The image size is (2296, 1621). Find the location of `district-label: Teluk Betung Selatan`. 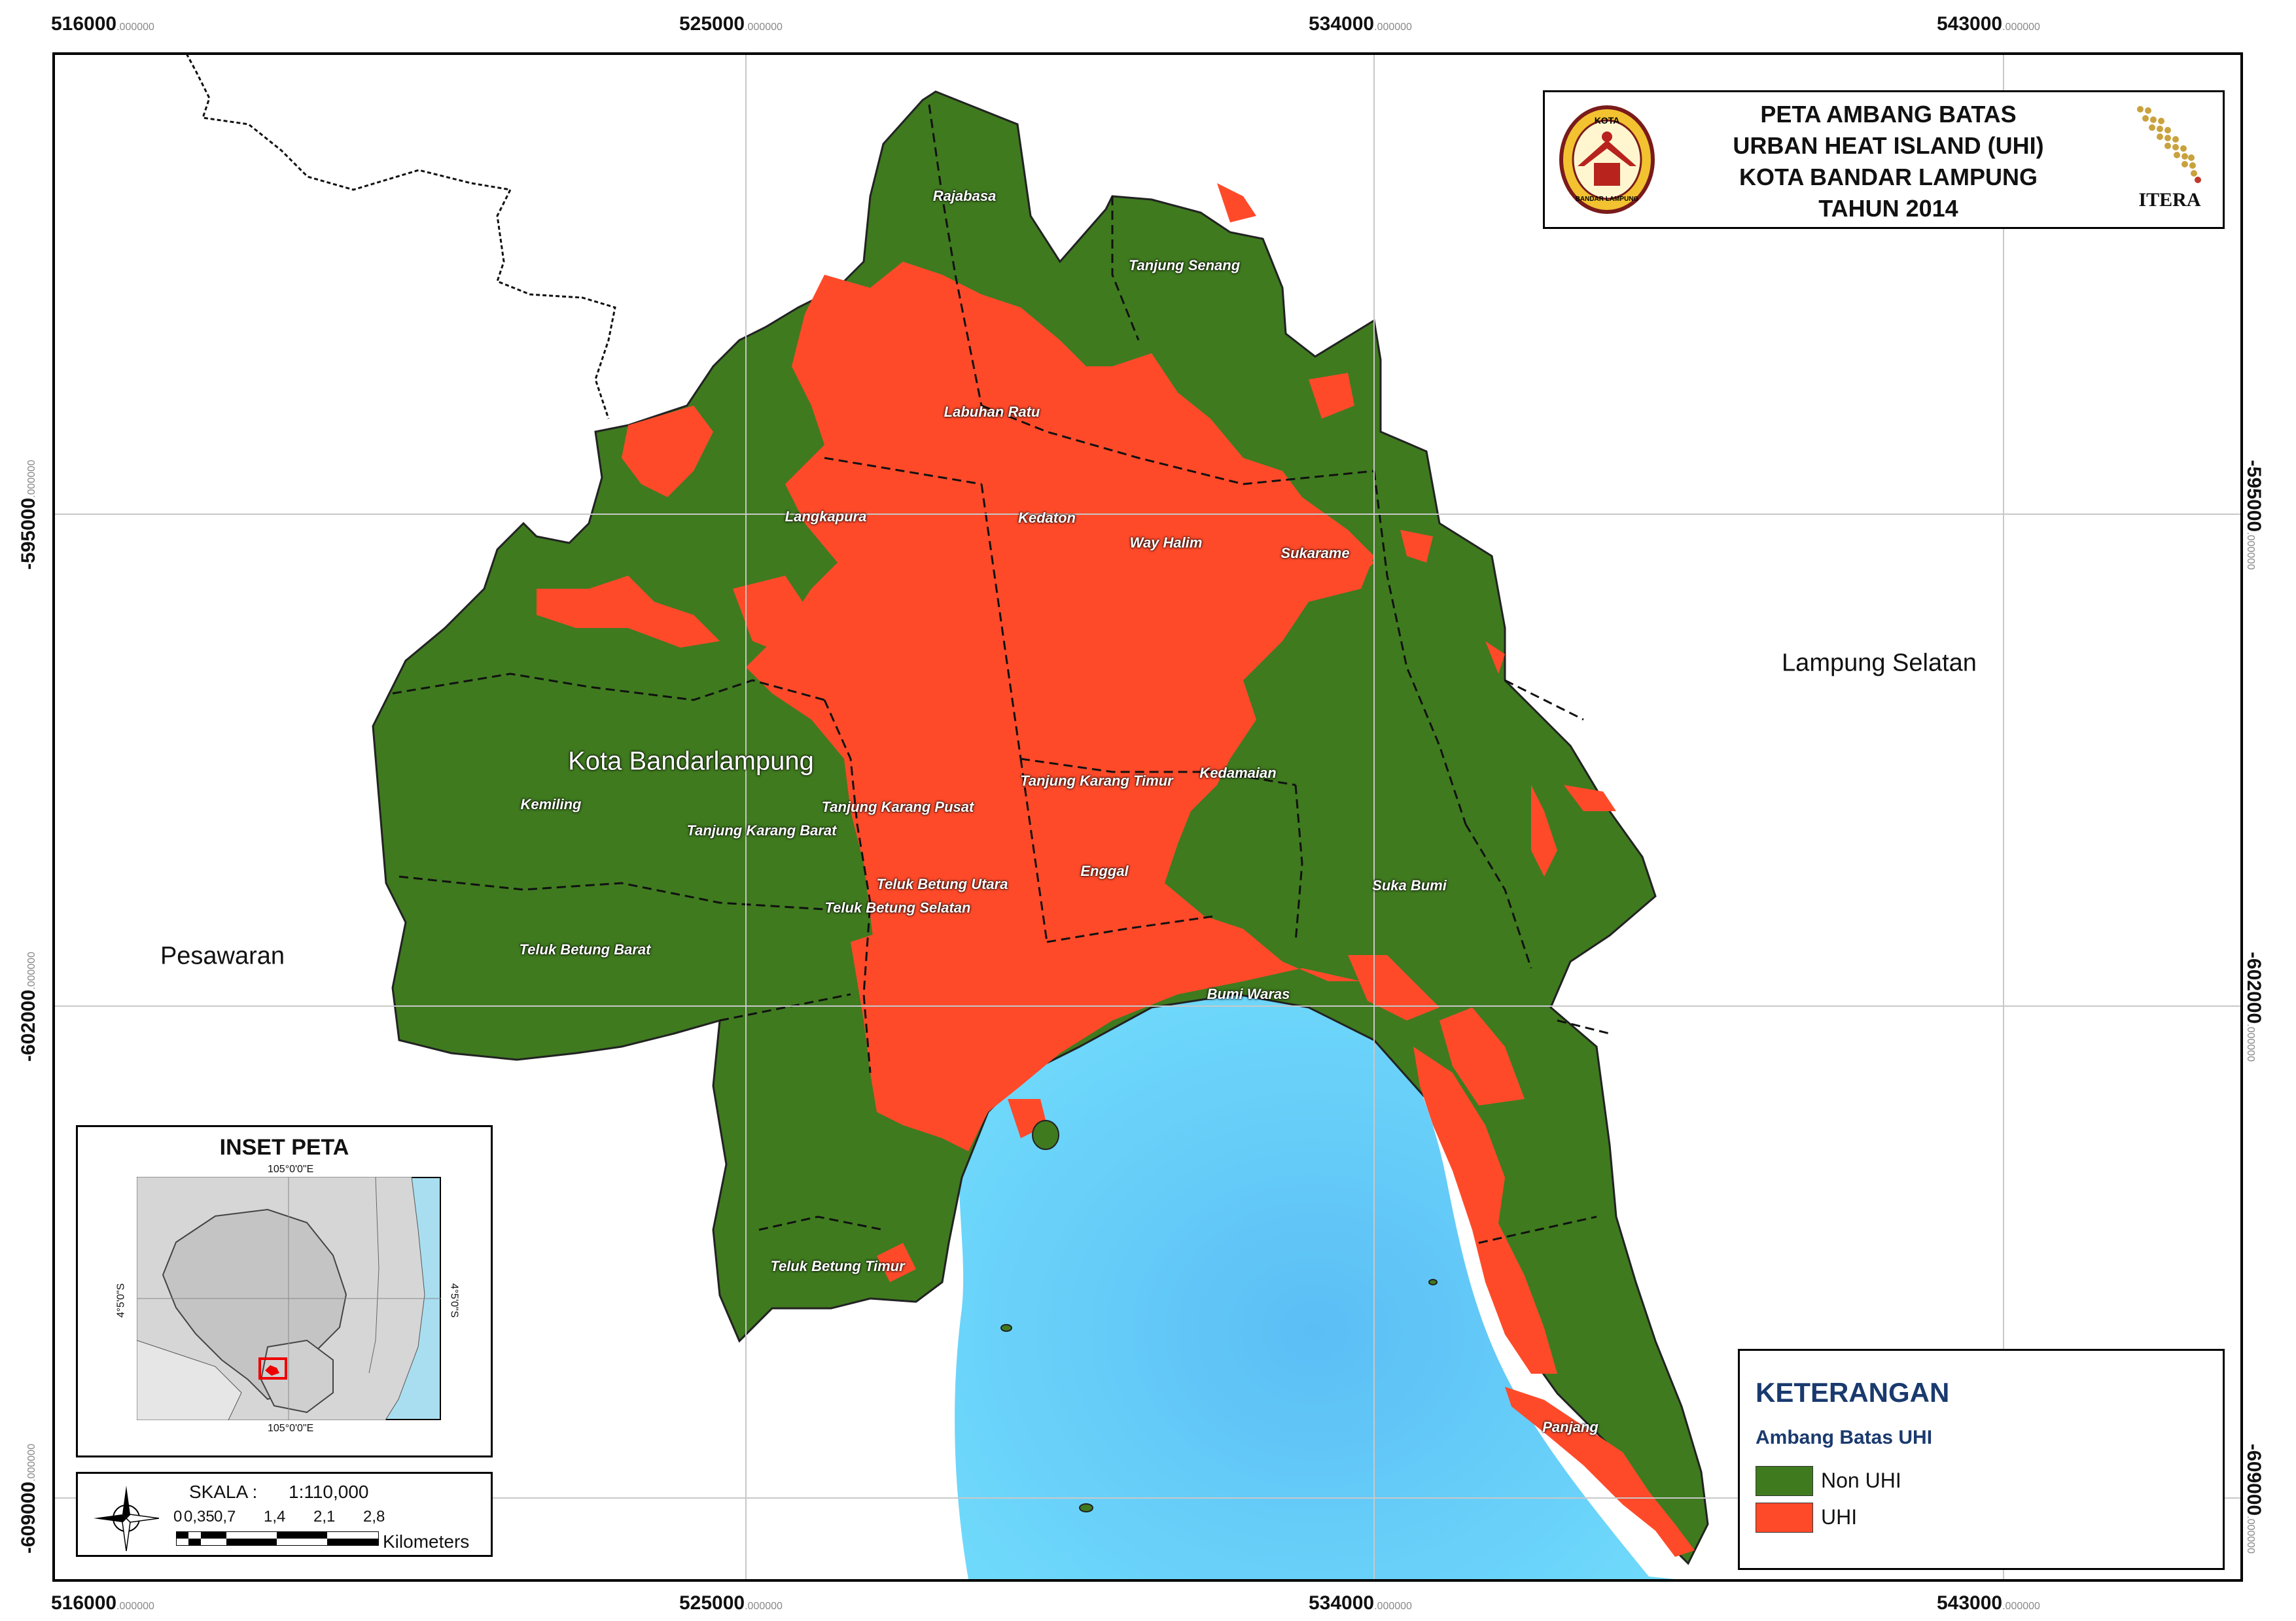

district-label: Teluk Betung Selatan is located at coordinates (897, 907).